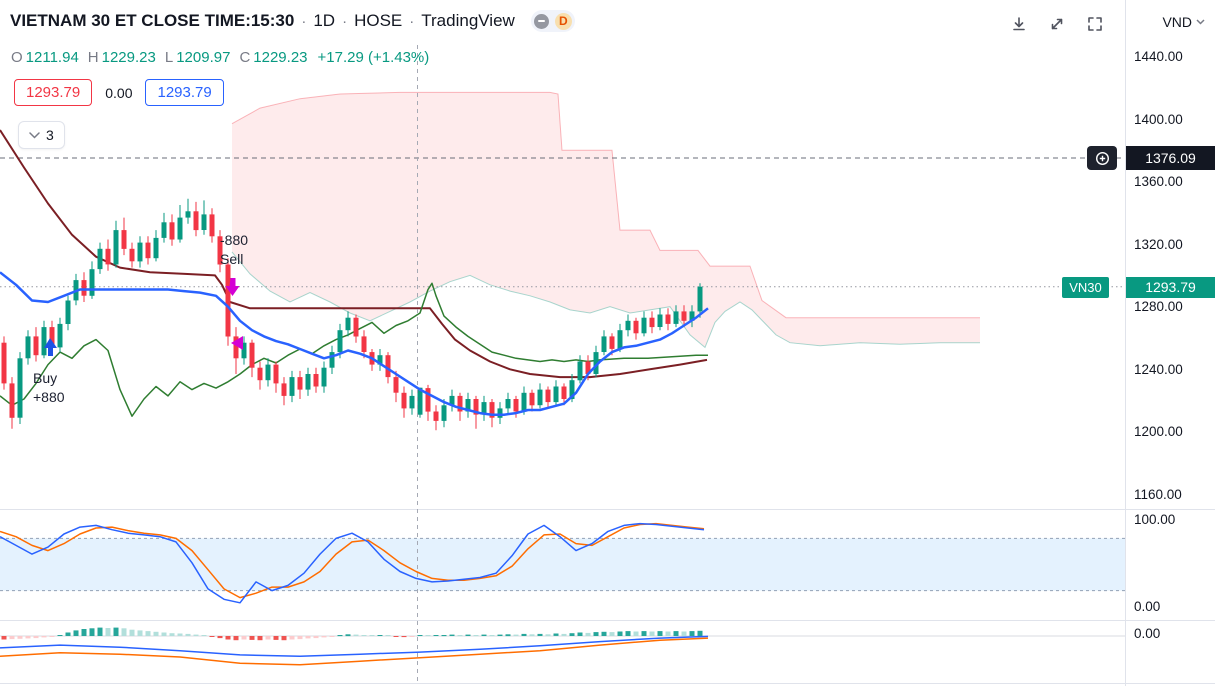 This screenshot has height=686, width=1215. I want to click on price-axis-tick: 1160.00, so click(1158, 494).